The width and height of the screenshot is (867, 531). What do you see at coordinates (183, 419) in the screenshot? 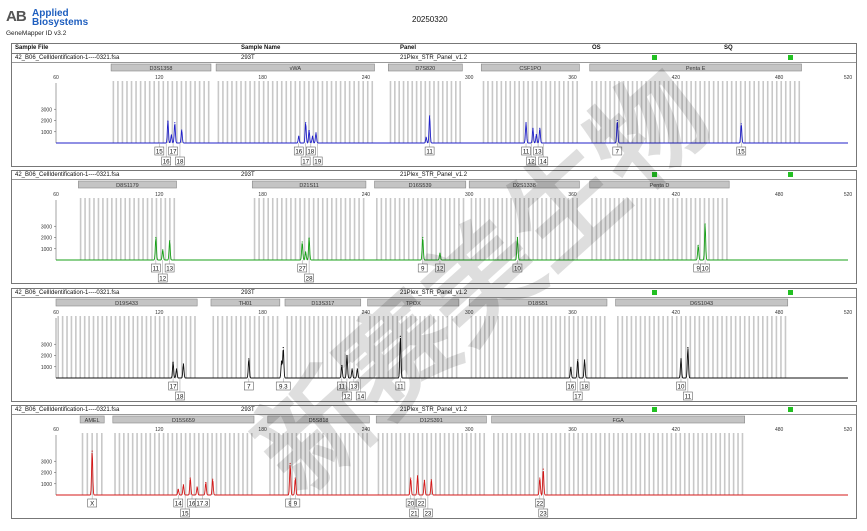
I see `marker-d15s659: D15S659` at bounding box center [183, 419].